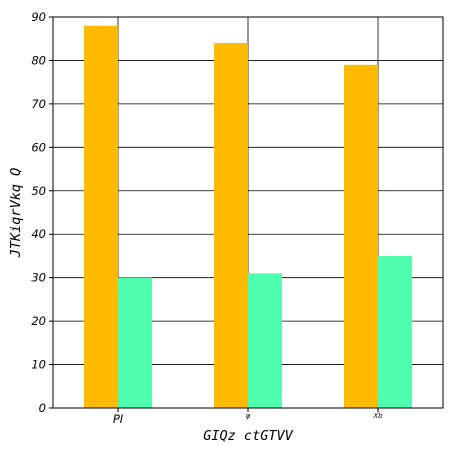 Image resolution: width=455 pixels, height=455 pixels. What do you see at coordinates (38, 60) in the screenshot?
I see `y-tick-label-8: 80` at bounding box center [38, 60].